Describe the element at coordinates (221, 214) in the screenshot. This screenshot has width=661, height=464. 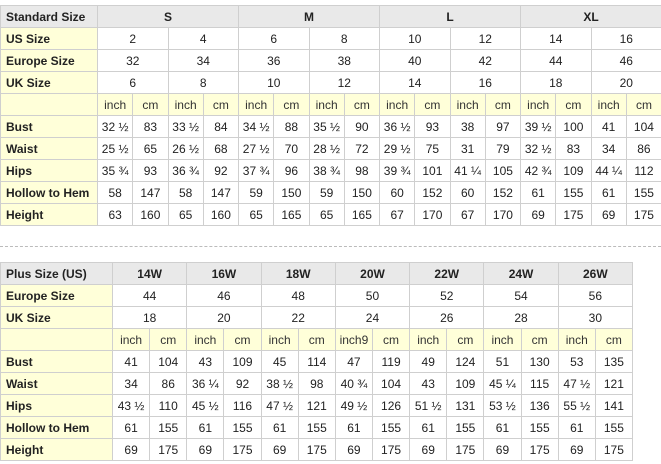
I see `measure-cell: 160` at that location.